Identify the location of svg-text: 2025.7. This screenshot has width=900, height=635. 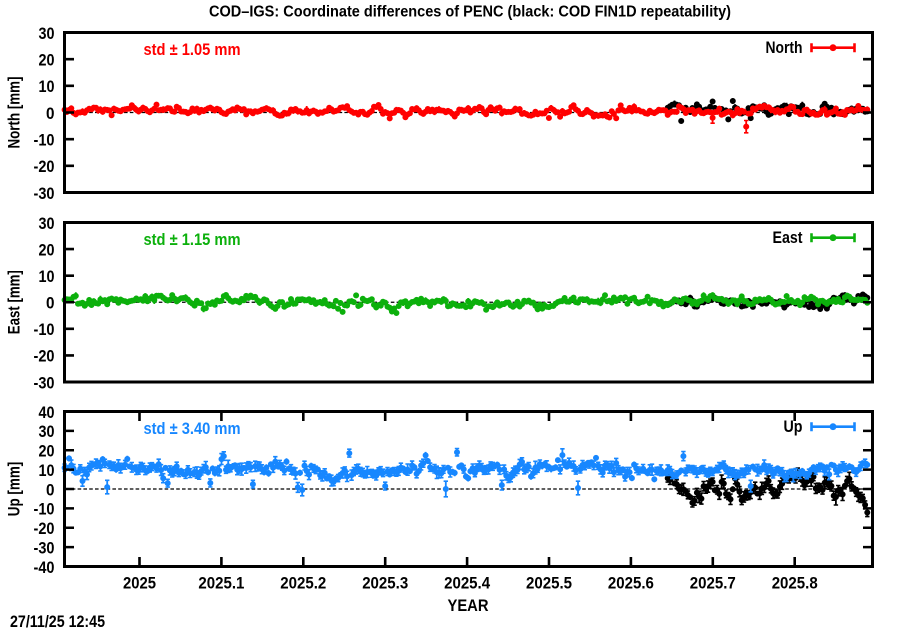
(713, 583).